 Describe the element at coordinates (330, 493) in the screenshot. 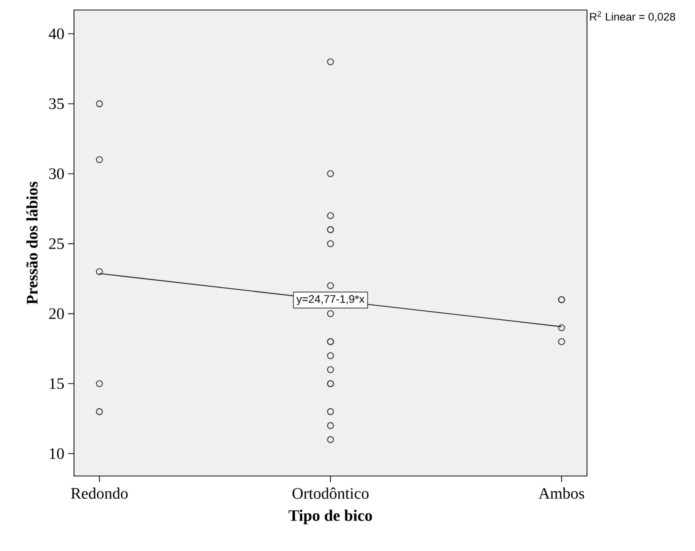

I see `x-tick-label: Ortodôntico` at that location.